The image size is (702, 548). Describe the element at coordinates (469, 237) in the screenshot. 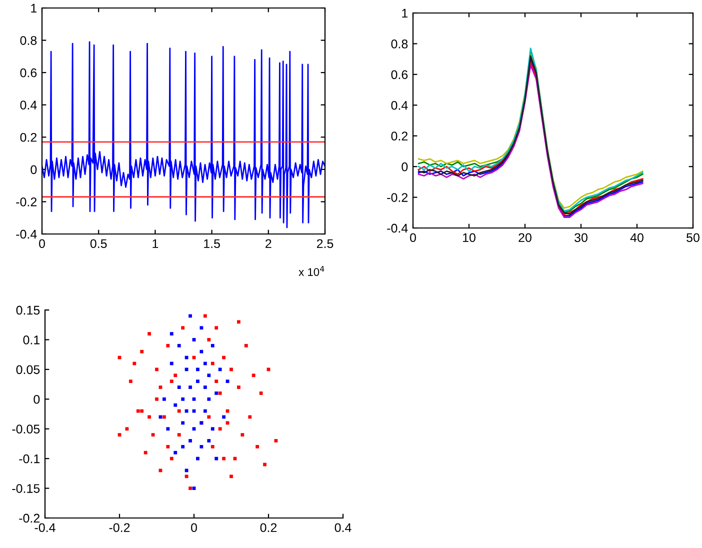

I see `x-tick-label: 10` at that location.